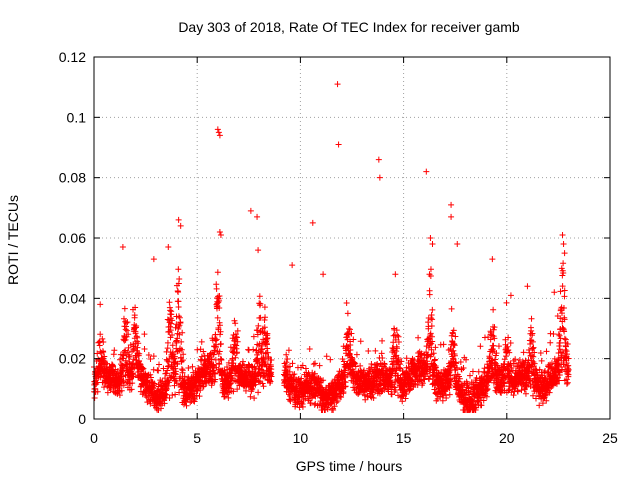 This screenshot has width=640, height=480. I want to click on y-tick-label: 0.08, so click(72, 178).